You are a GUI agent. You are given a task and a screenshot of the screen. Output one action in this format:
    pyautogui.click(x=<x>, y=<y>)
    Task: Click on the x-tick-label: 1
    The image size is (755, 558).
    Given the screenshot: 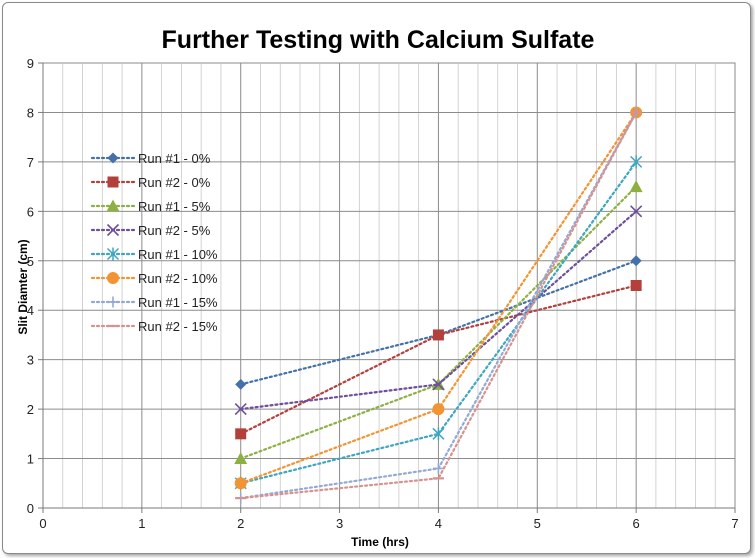 What is the action you would take?
    pyautogui.click(x=141, y=523)
    